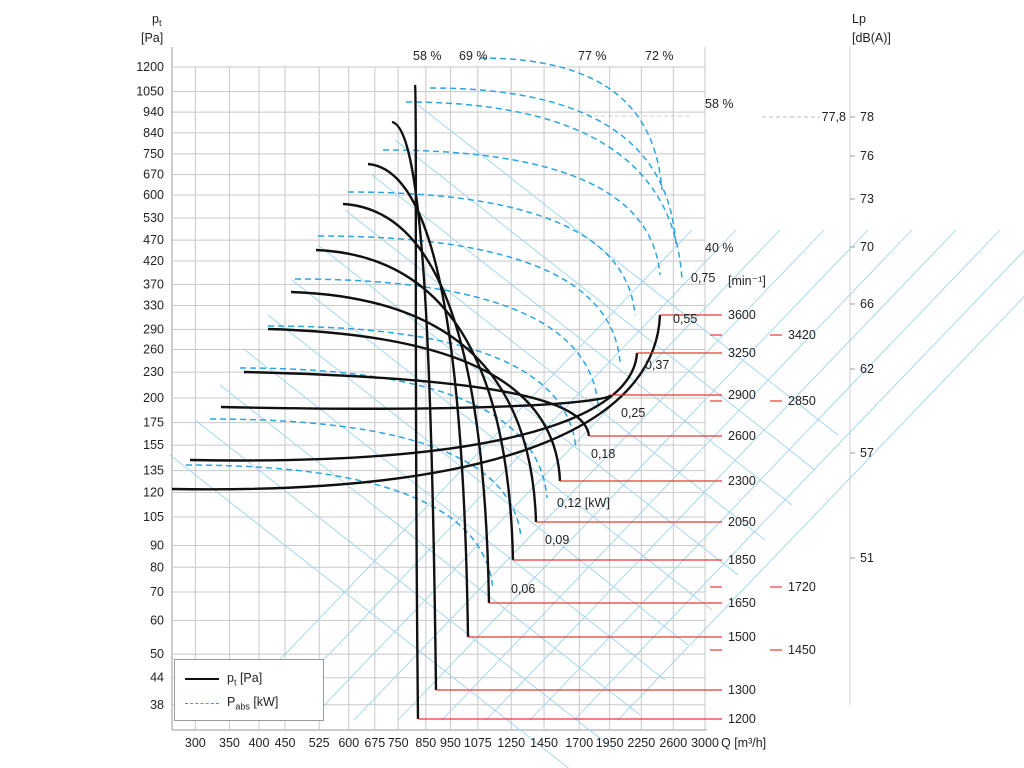 The image size is (1024, 768). I want to click on y-tick-label: 600, so click(153, 195).